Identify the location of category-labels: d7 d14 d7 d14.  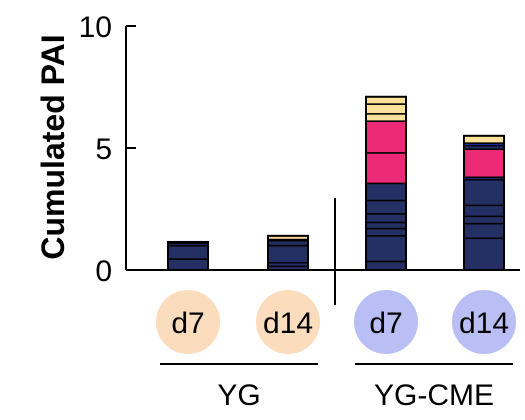
(336, 322).